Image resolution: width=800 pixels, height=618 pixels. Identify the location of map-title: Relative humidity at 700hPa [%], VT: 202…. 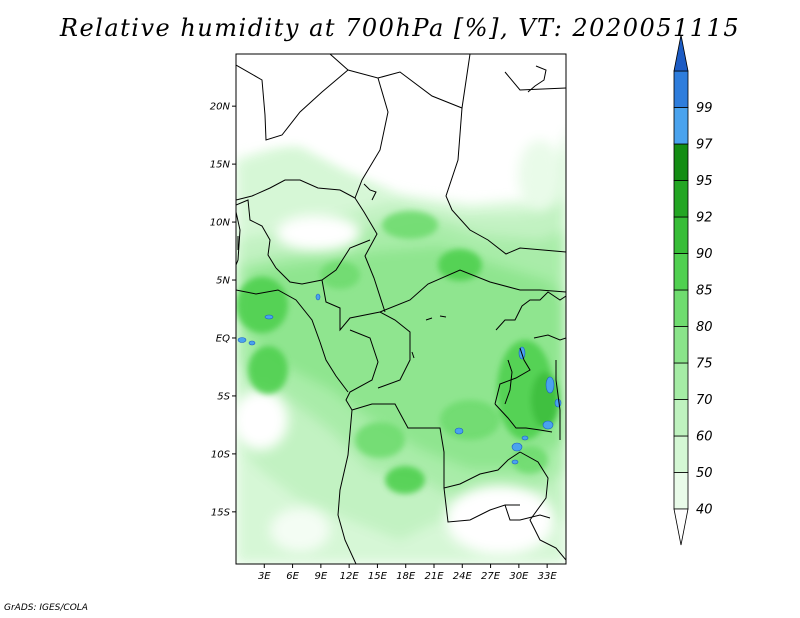
(400, 28).